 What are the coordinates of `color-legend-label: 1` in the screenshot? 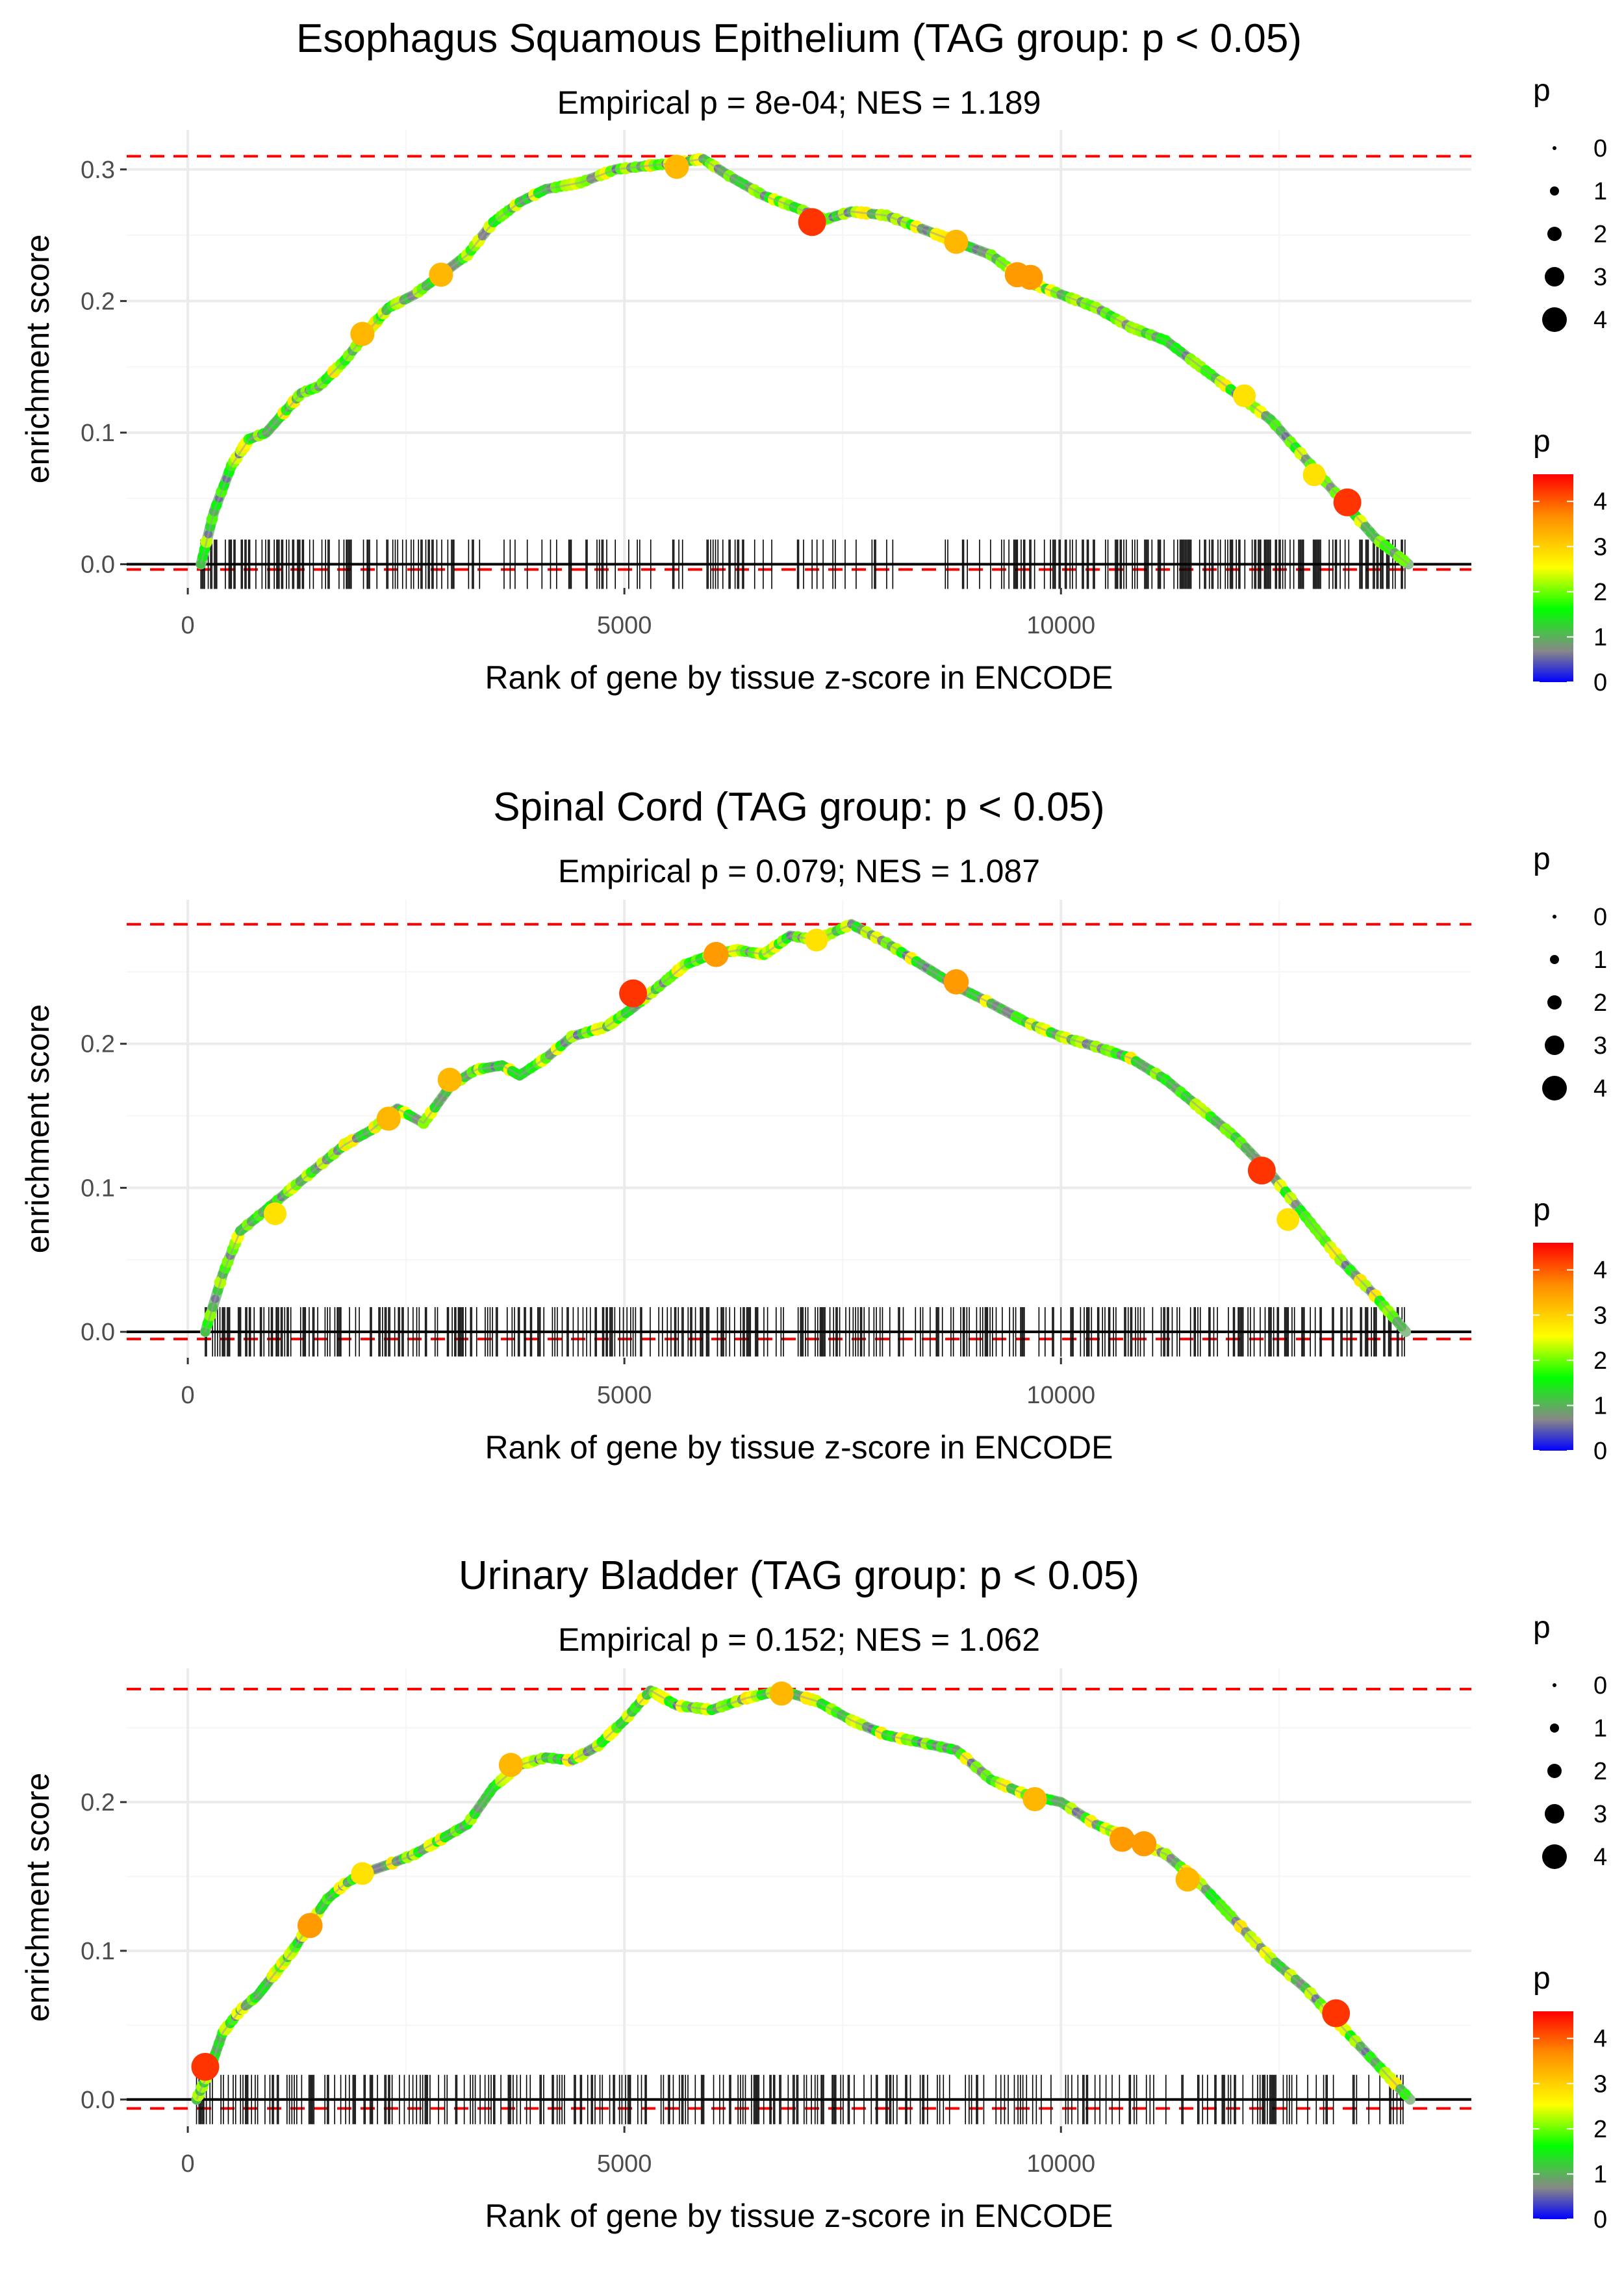 It's located at (1600, 2175).